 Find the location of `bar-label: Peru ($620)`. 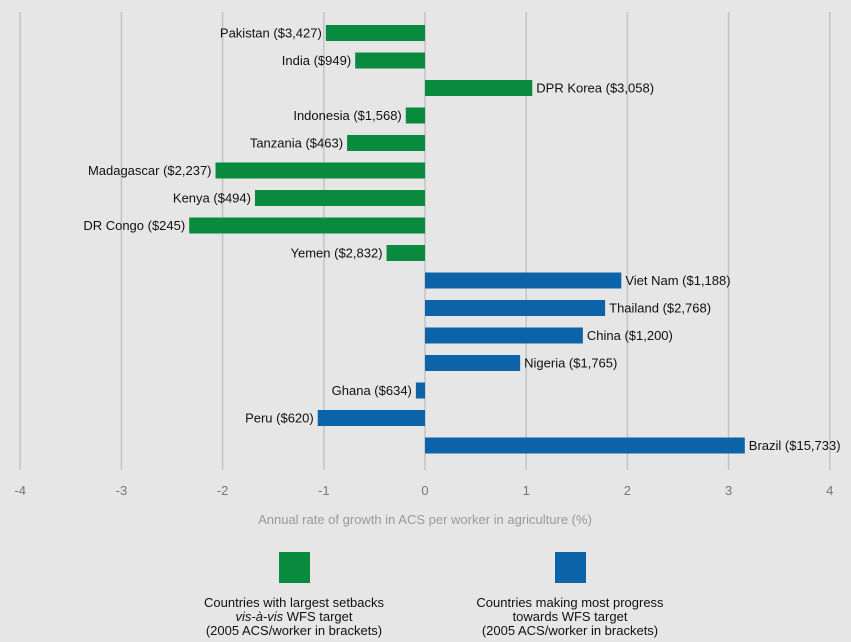

bar-label: Peru ($620) is located at coordinates (279, 418).